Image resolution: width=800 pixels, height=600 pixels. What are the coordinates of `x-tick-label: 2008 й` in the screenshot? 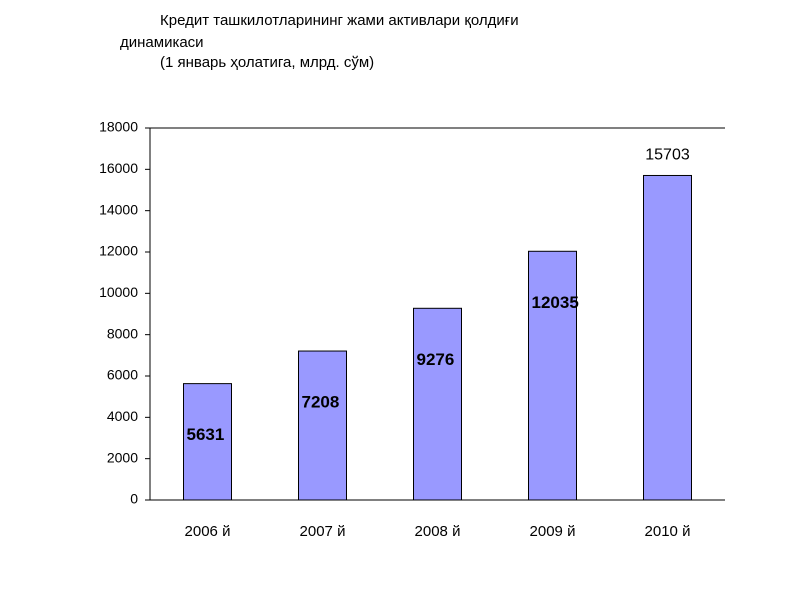 It's located at (438, 531).